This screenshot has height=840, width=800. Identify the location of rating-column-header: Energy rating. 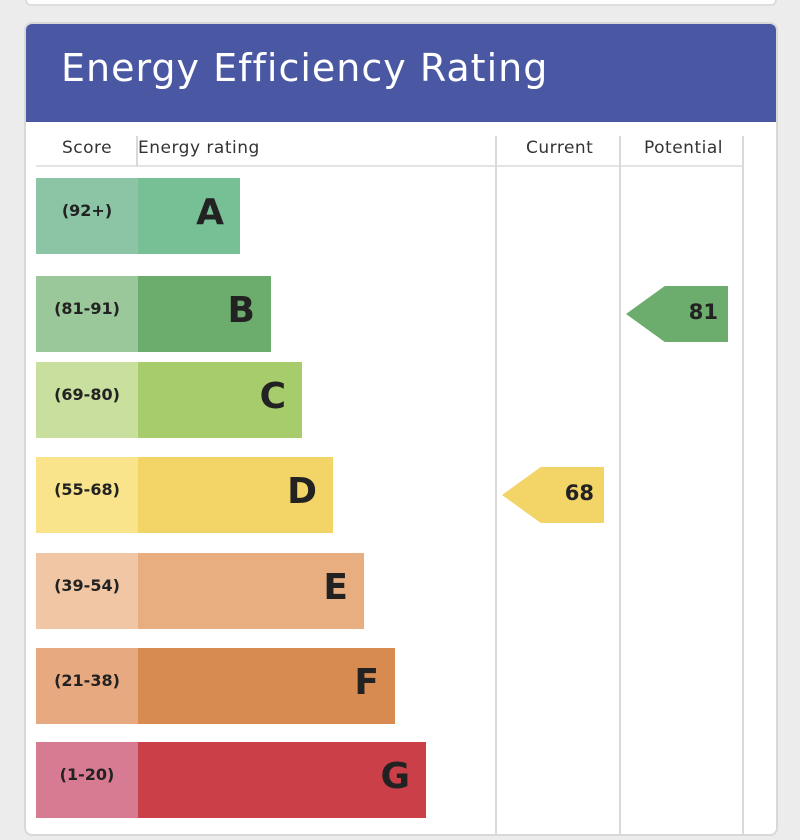
(199, 148).